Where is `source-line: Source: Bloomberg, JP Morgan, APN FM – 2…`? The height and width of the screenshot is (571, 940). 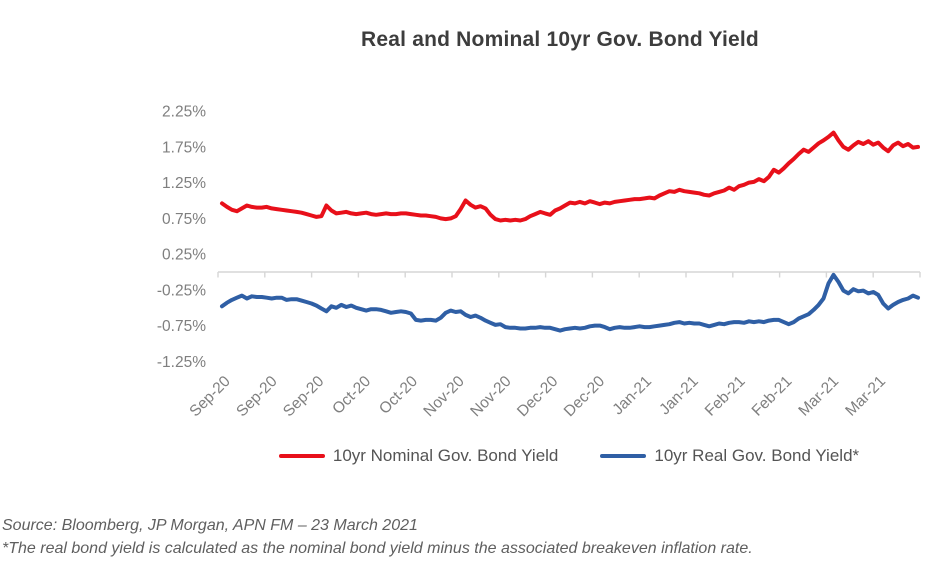
source-line: Source: Bloomberg, JP Morgan, APN FM – 2… is located at coordinates (210, 525).